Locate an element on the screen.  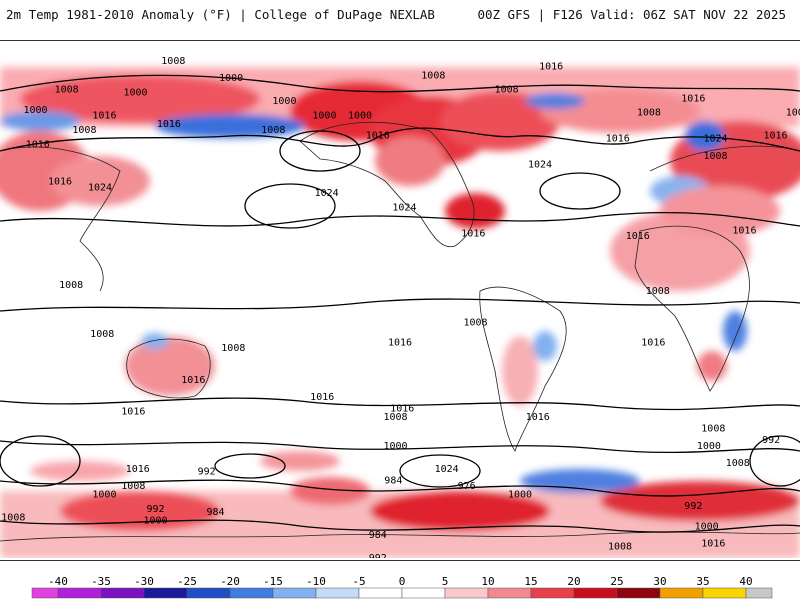
colorbar-tick-label: 10 is located at coordinates (487, 581).